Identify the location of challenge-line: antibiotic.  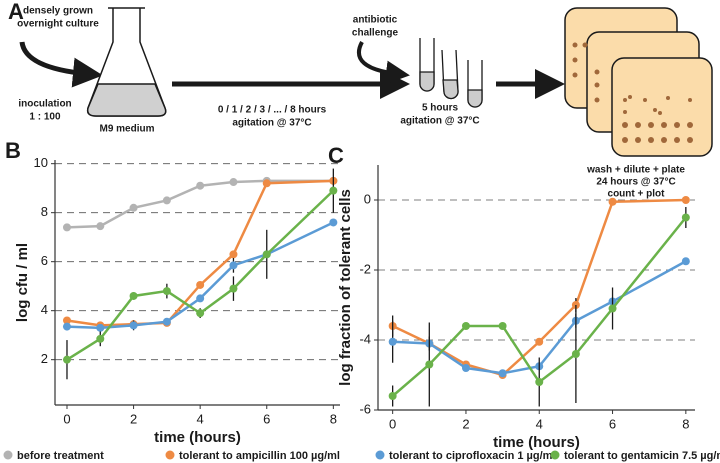
(375, 20).